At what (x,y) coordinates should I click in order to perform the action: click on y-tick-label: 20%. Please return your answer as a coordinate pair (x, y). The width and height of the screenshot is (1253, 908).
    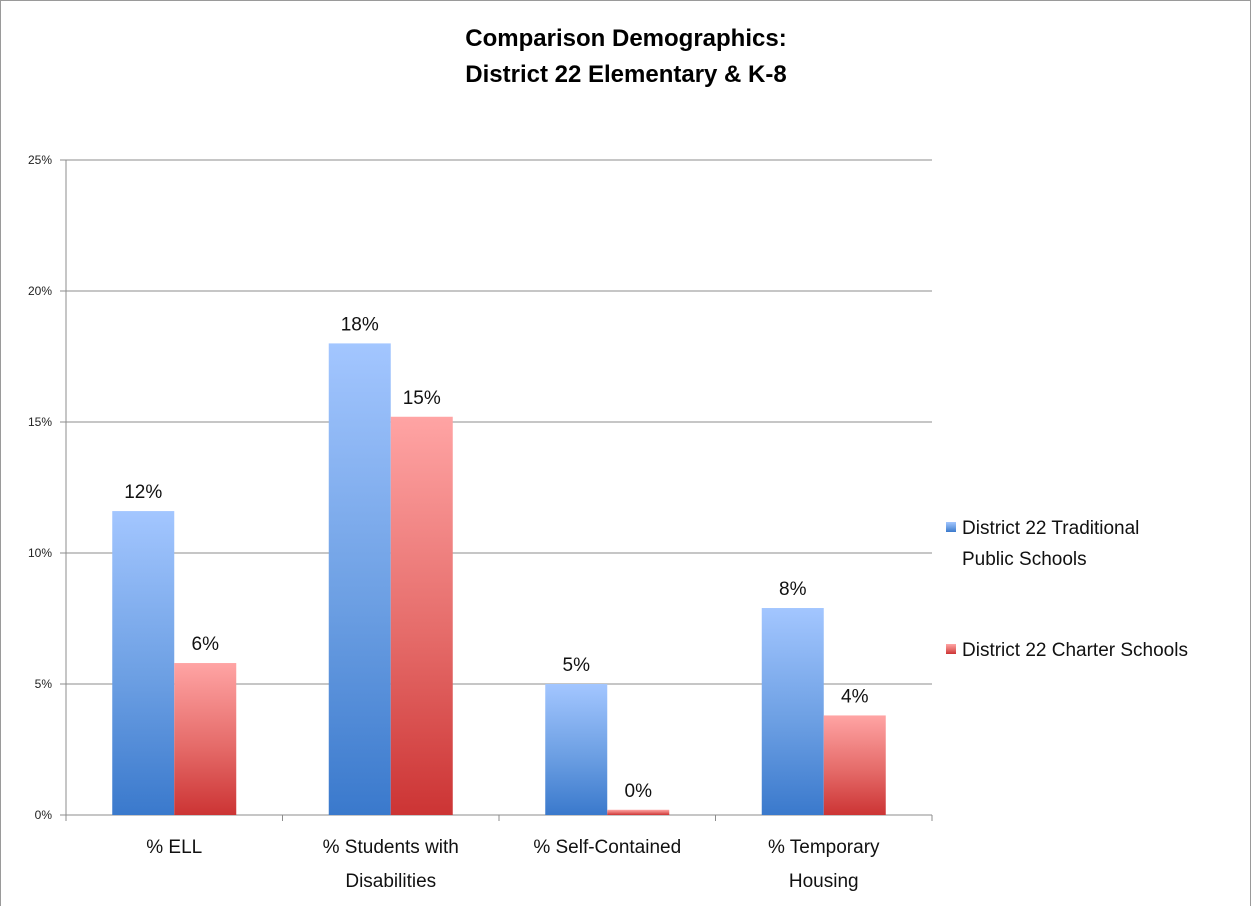
    Looking at the image, I should click on (40, 291).